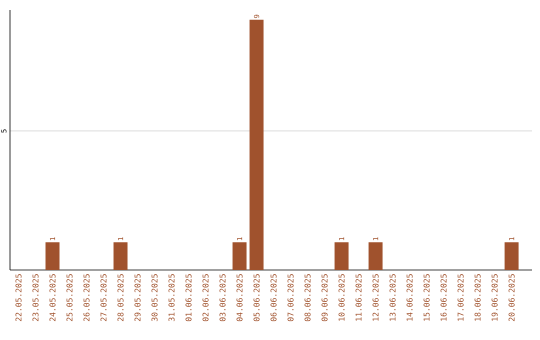 Image resolution: width=540 pixels, height=340 pixels. What do you see at coordinates (137, 298) in the screenshot?
I see `x-tick-label: 29.05.2025` at bounding box center [137, 298].